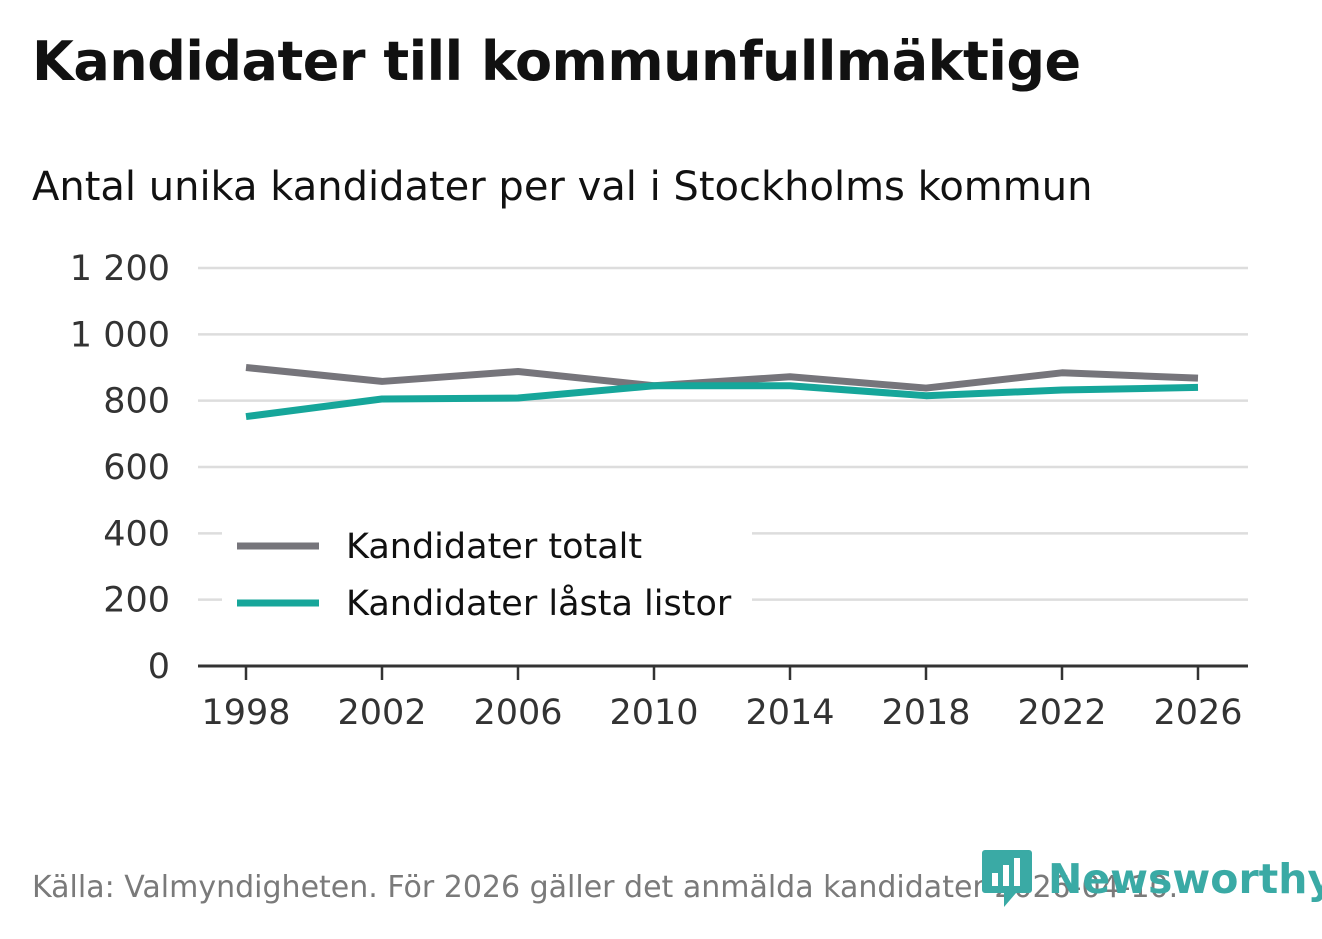  What do you see at coordinates (789, 713) in the screenshot?
I see `x-tick-label: 2014` at bounding box center [789, 713].